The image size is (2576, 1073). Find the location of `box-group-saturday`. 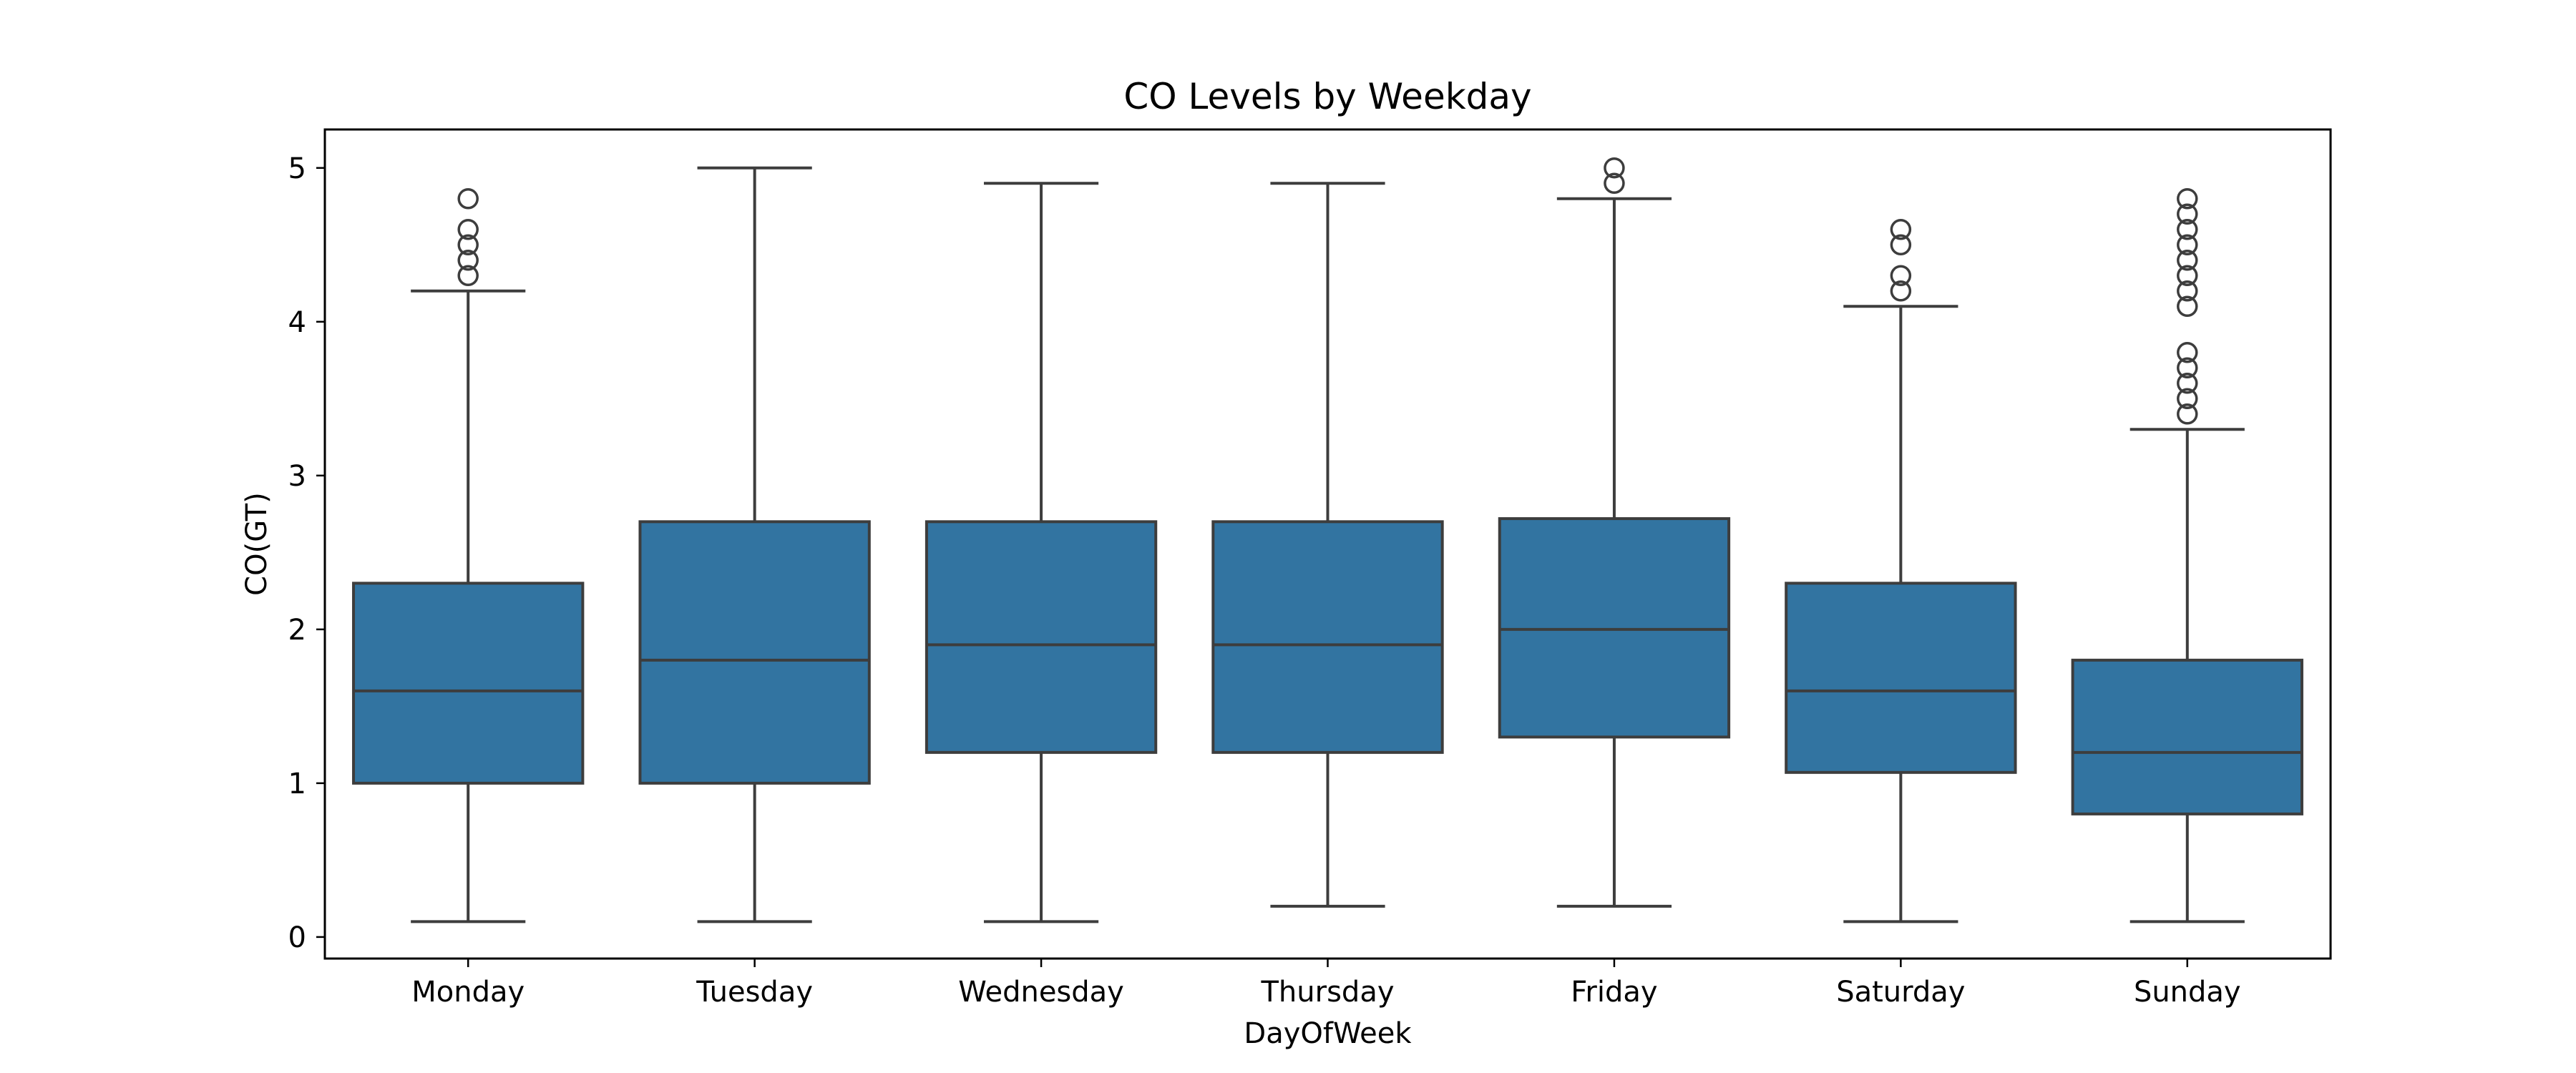

box-group-saturday is located at coordinates (1901, 571).